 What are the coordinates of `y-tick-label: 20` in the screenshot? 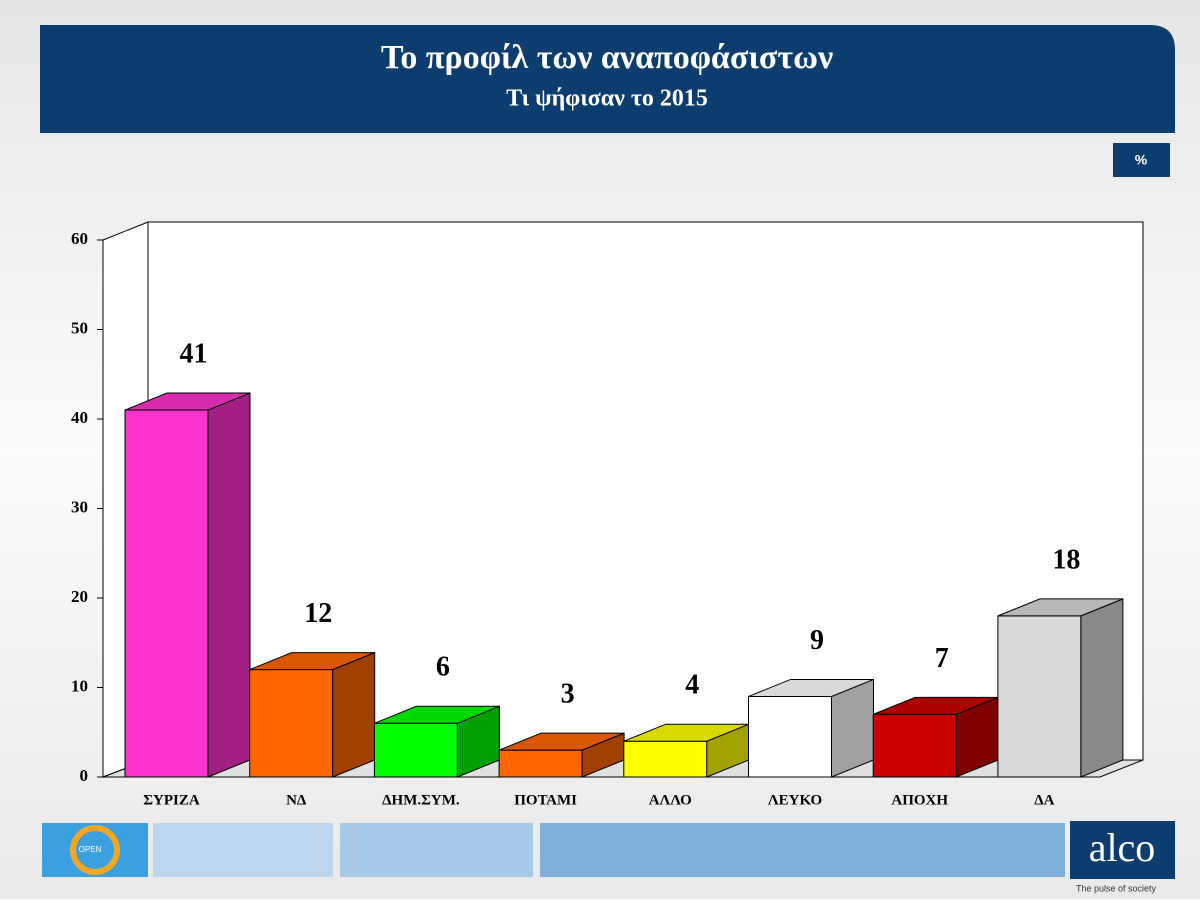 It's located at (79, 596).